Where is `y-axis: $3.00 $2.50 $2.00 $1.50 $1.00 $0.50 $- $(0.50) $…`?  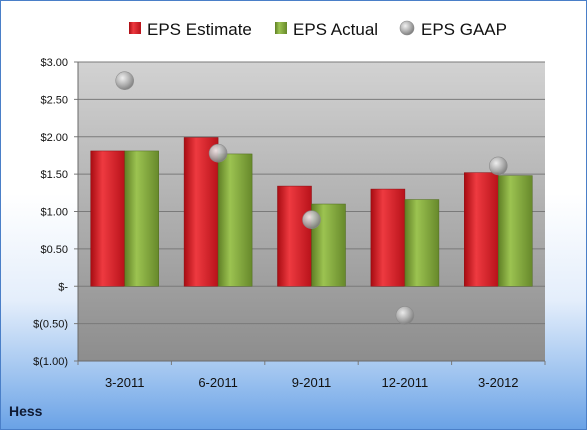
y-axis: $3.00 $2.50 $2.00 $1.50 $1.00 $0.50 $- $(0.50) $… is located at coordinates (56, 212).